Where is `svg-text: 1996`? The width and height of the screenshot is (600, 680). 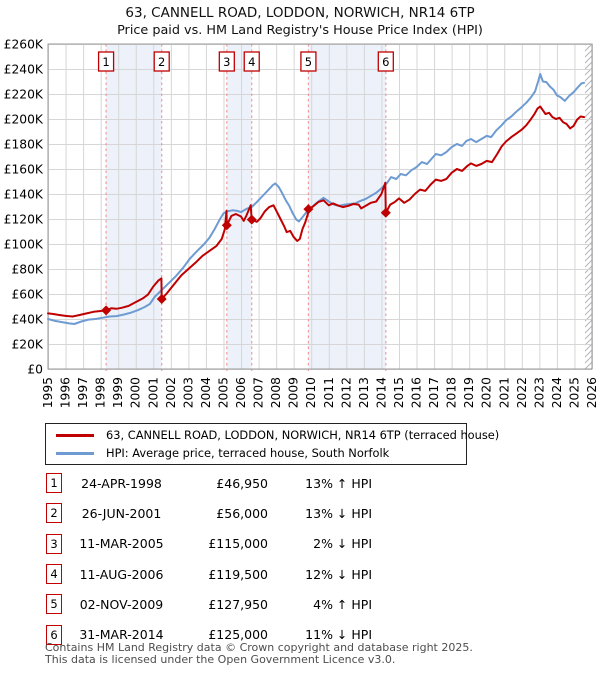
svg-text: 1996 is located at coordinates (66, 392).